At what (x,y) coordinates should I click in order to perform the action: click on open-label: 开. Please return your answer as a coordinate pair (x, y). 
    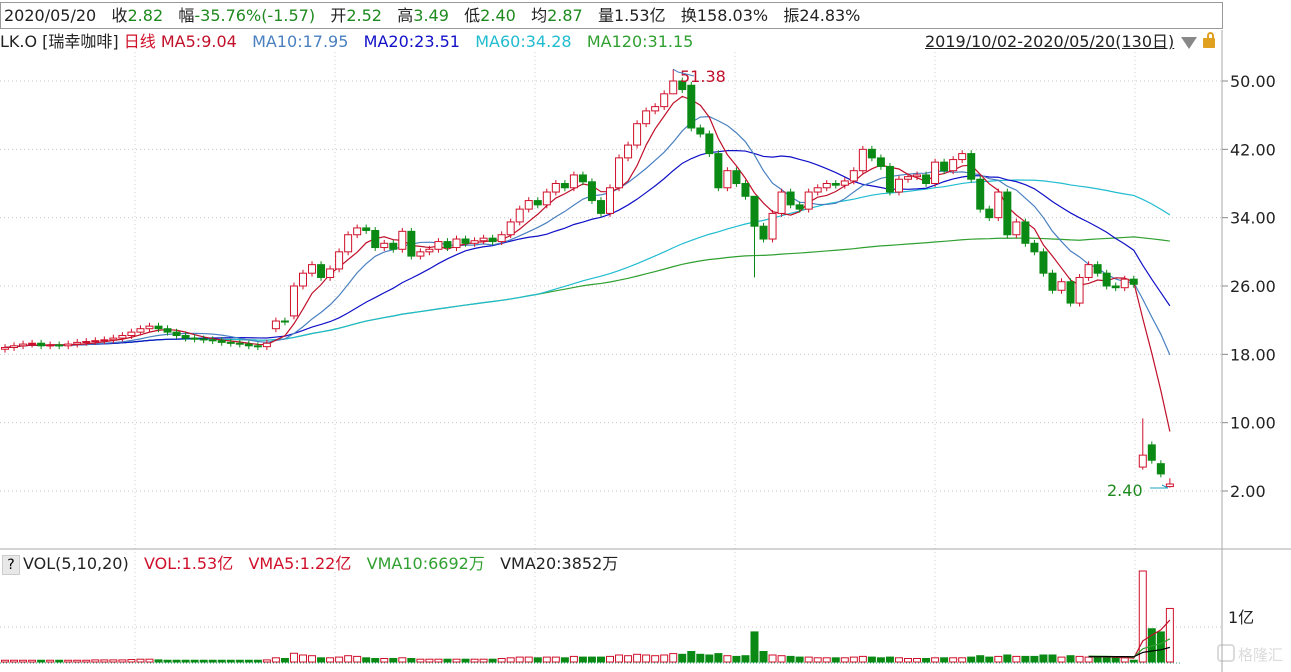
    Looking at the image, I should click on (338, 15).